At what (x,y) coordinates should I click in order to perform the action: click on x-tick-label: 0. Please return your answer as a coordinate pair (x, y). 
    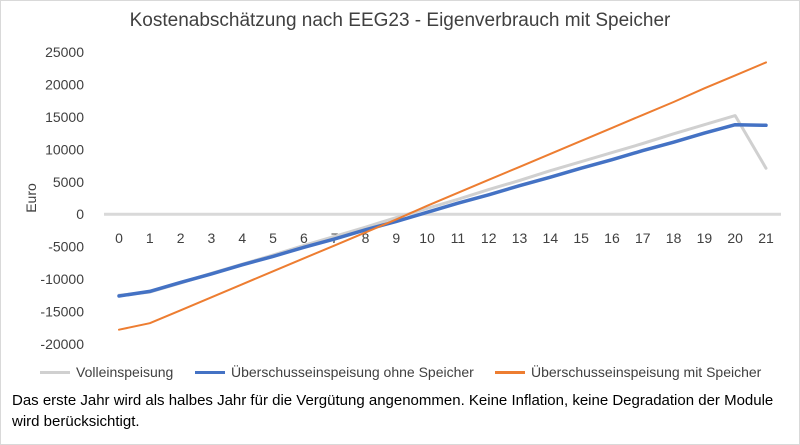
    Looking at the image, I should click on (119, 238).